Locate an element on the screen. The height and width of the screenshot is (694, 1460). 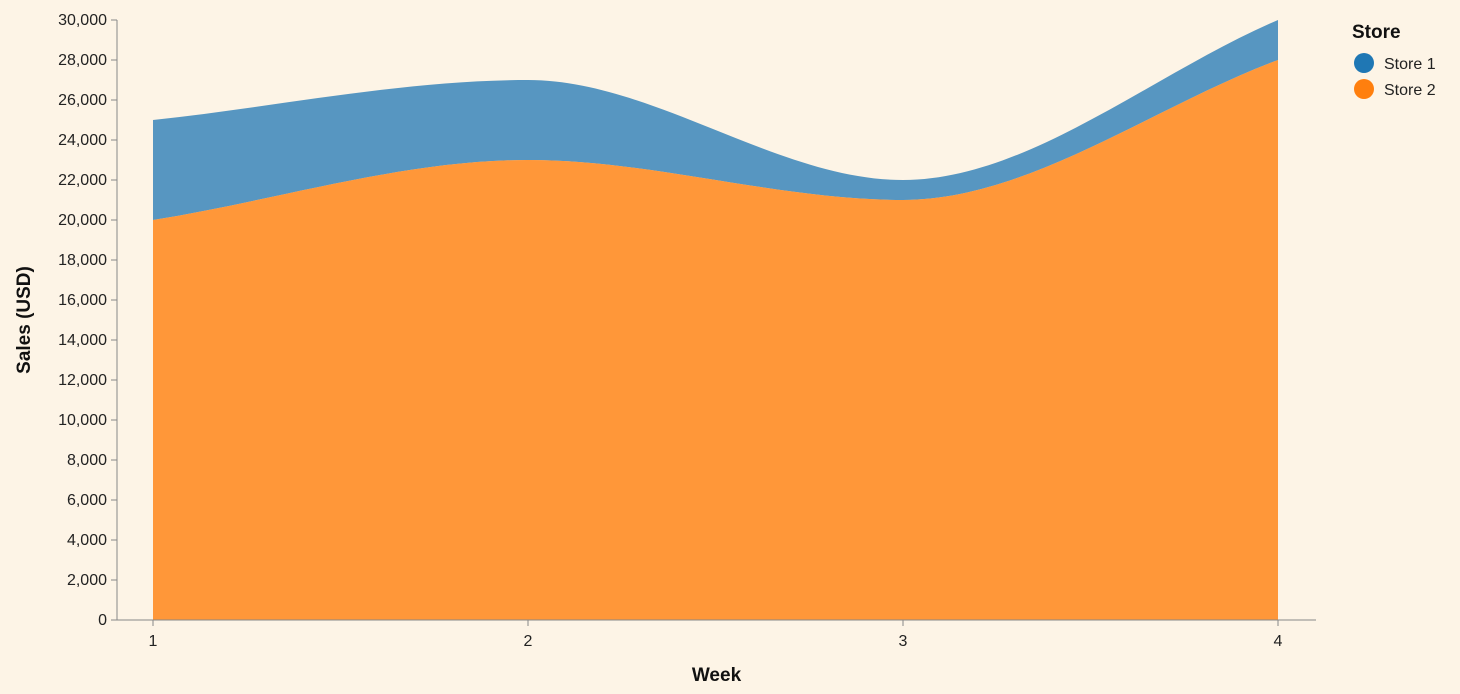
legend-label-store-1: Store 1 is located at coordinates (1410, 64).